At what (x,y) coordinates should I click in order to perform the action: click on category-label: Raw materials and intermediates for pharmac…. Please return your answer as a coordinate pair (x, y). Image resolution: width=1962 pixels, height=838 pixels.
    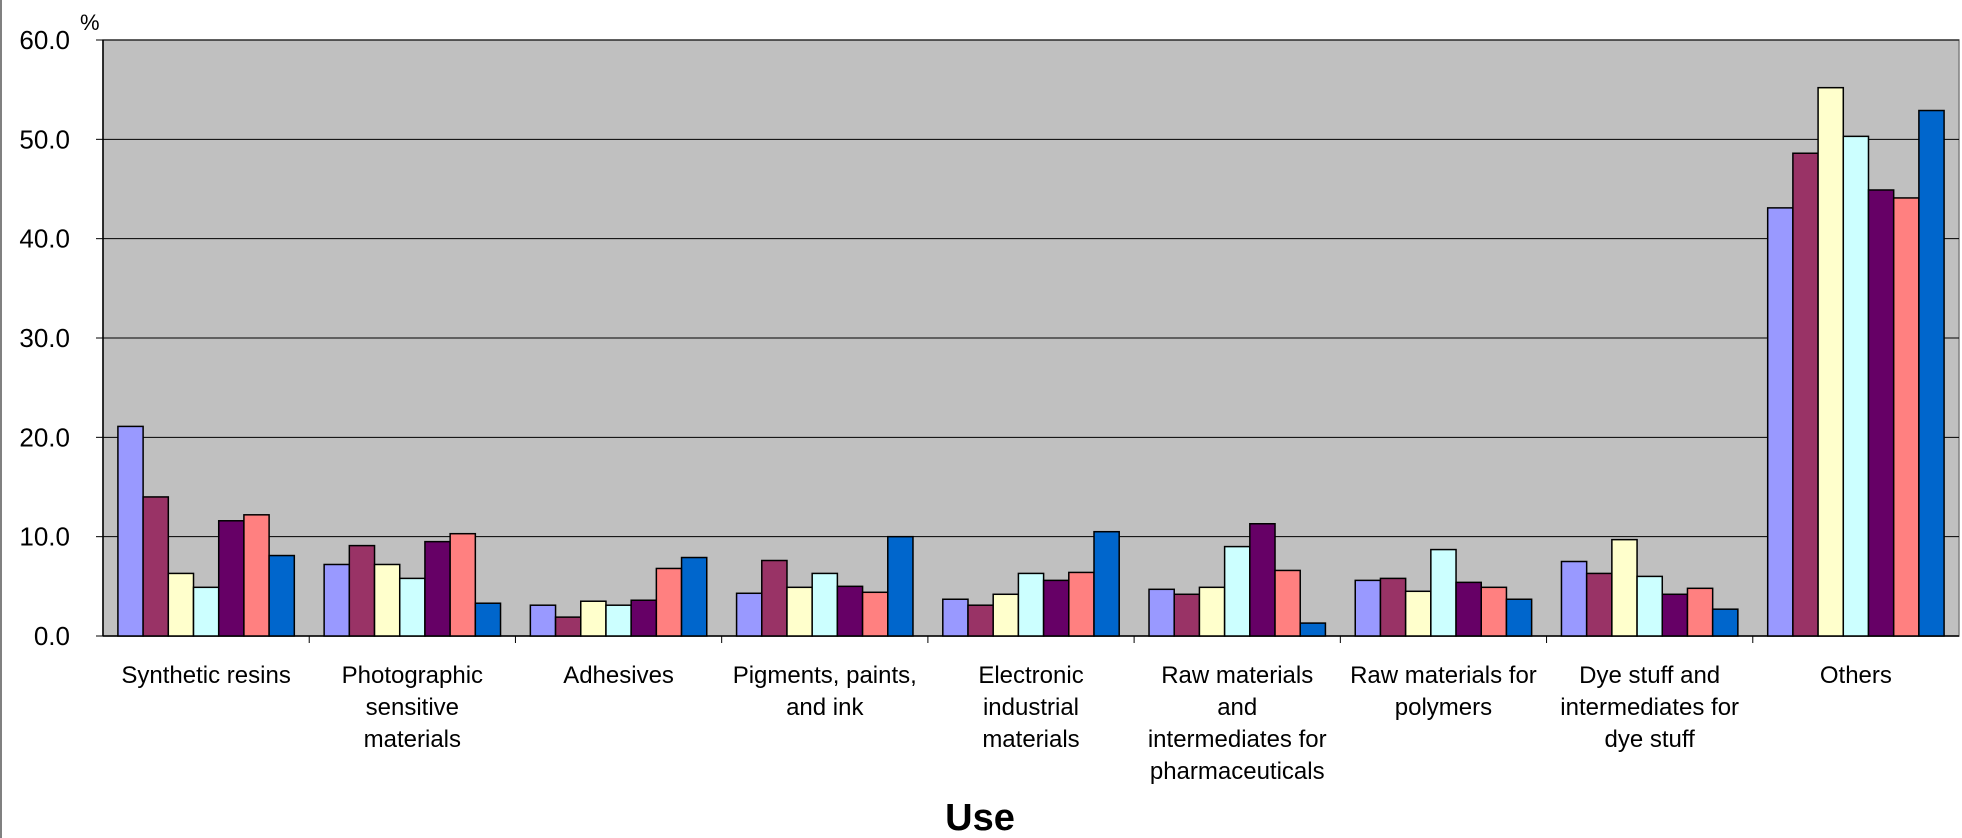
    Looking at the image, I should click on (1237, 723).